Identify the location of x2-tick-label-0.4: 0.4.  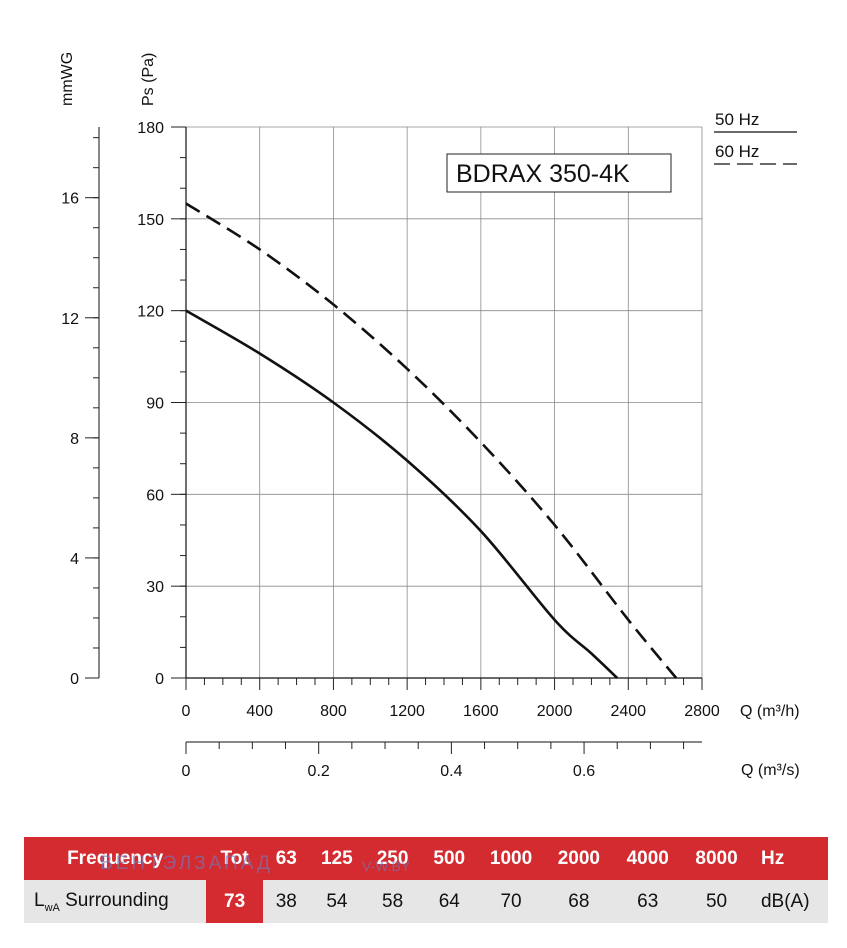
(451, 771).